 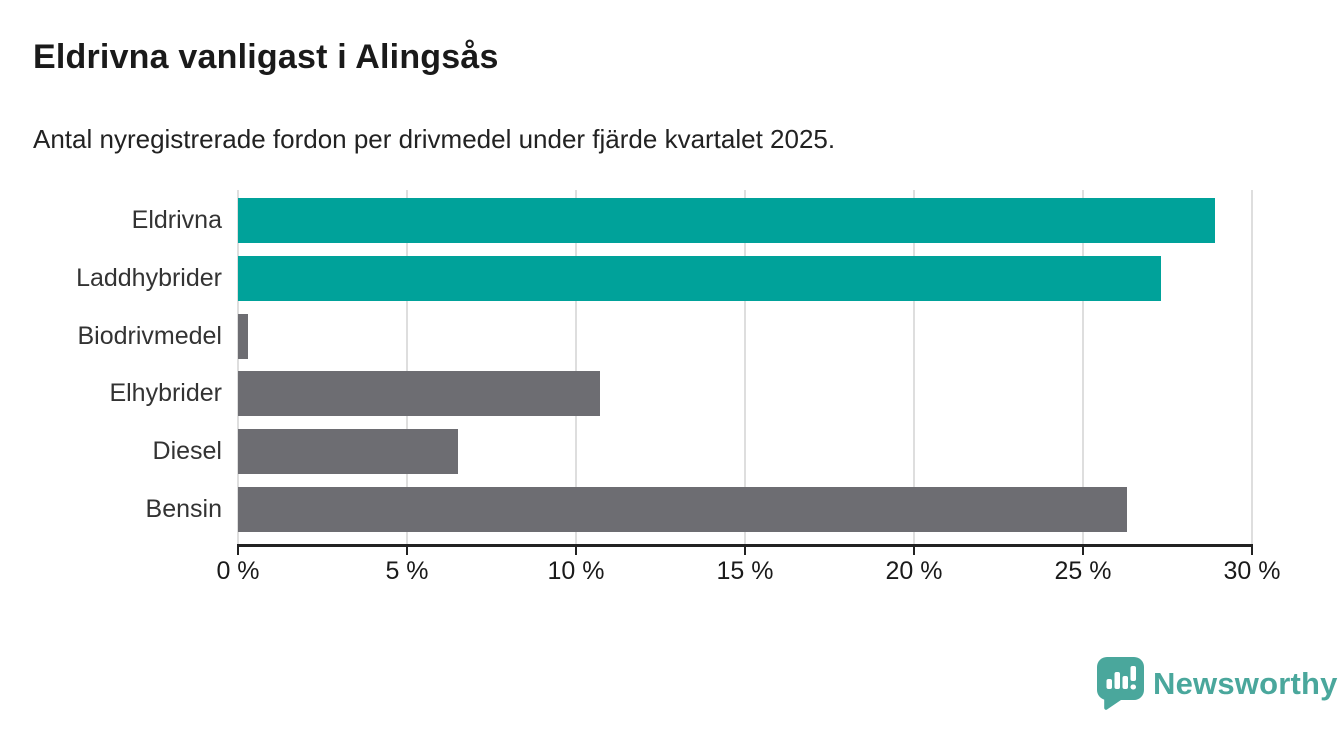 I want to click on gridline-5-percent, so click(x=407, y=367).